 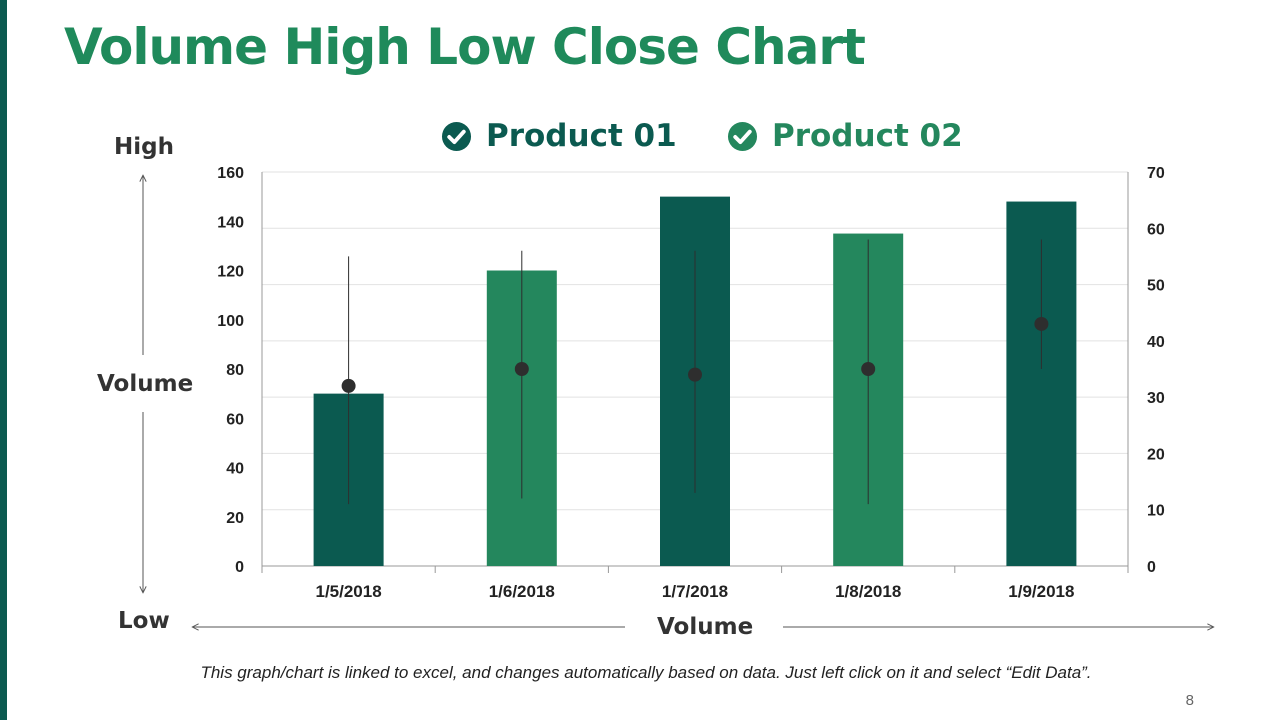 I want to click on legend-item-product-01: Product 01, so click(x=559, y=136).